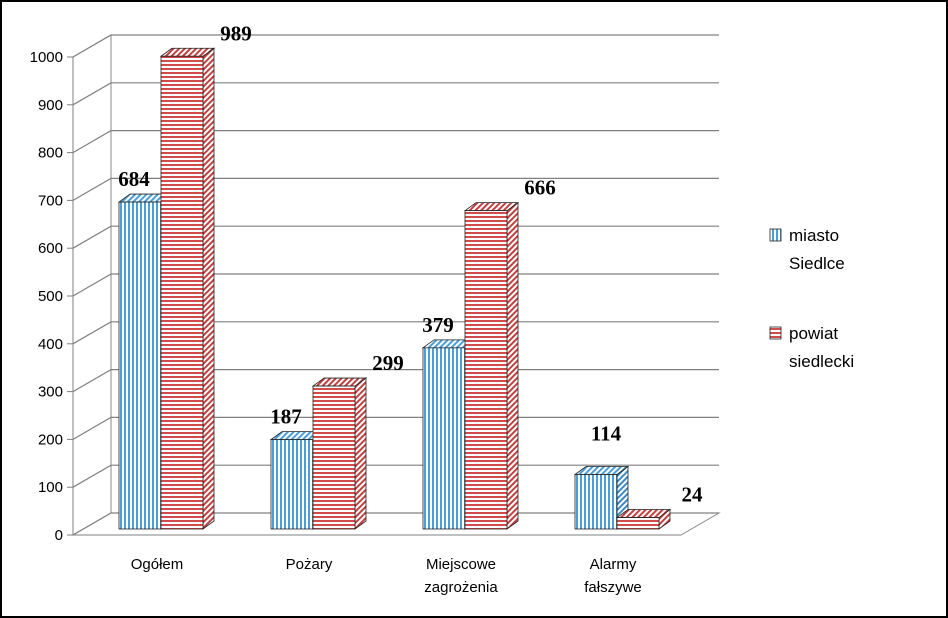  What do you see at coordinates (309, 564) in the screenshot?
I see `category-label: Pożary` at bounding box center [309, 564].